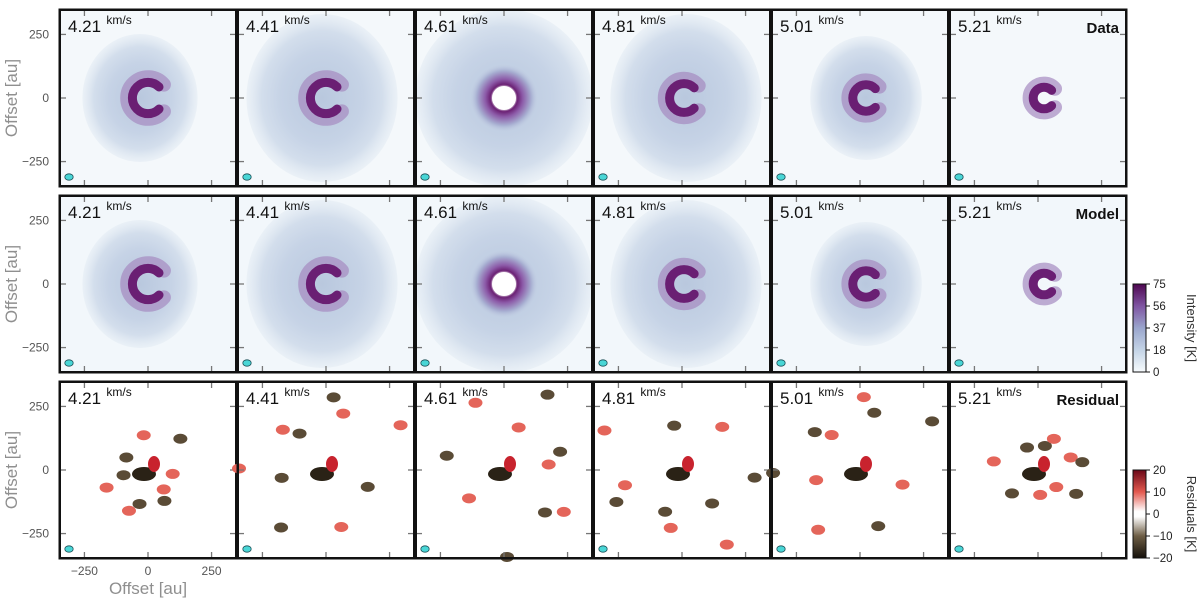 This screenshot has height=602, width=1200. Describe the element at coordinates (1156, 515) in the screenshot. I see `colorbar-tick-label: 0` at that location.